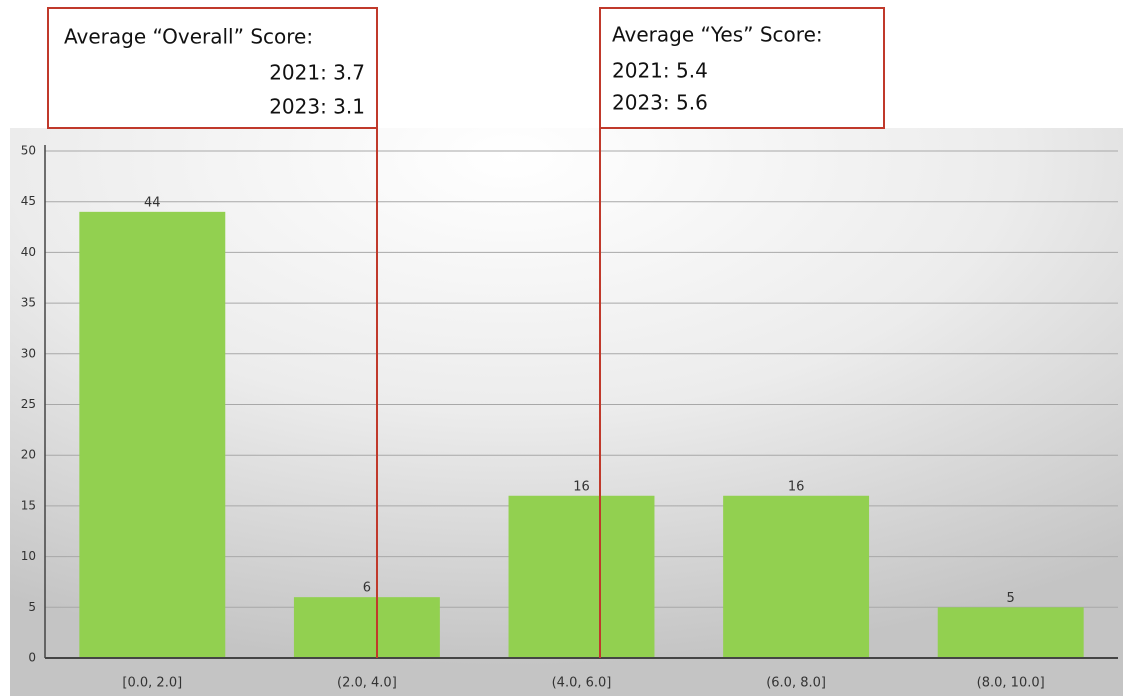  What do you see at coordinates (28, 556) in the screenshot?
I see `y-tick-label: 10` at bounding box center [28, 556].